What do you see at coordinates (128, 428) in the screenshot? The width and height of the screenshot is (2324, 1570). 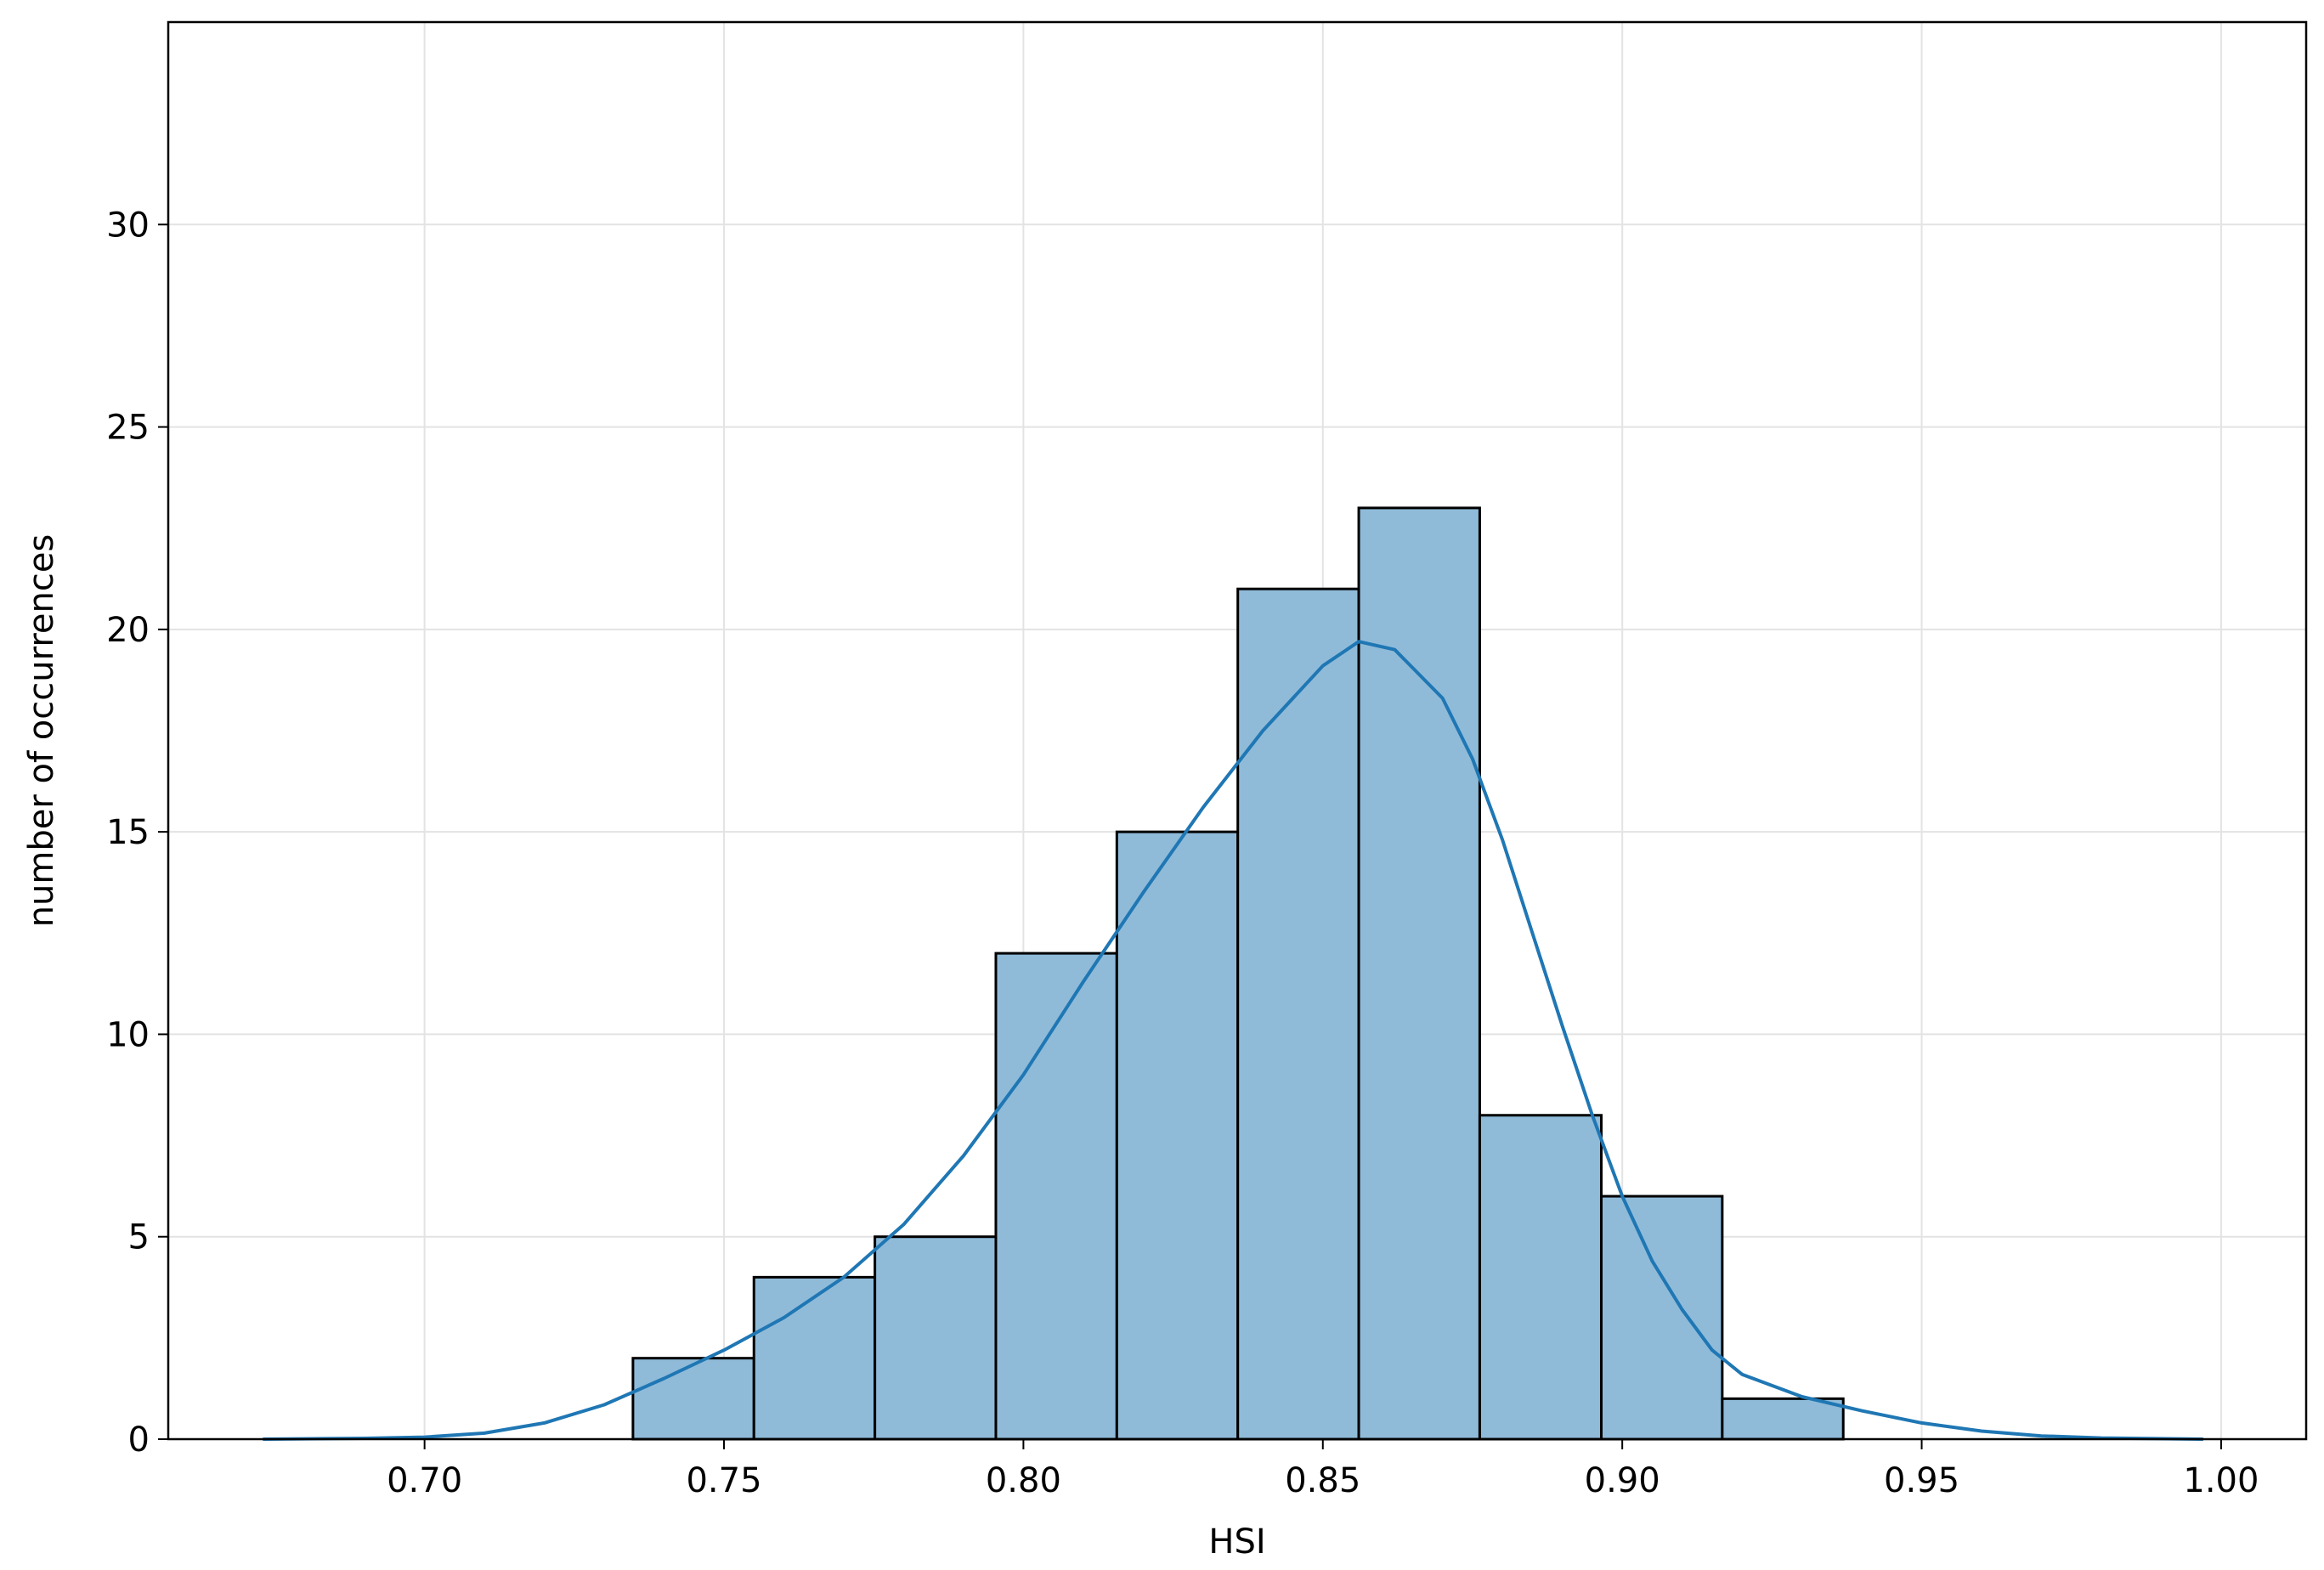 I see `y-tick-label: 25` at bounding box center [128, 428].